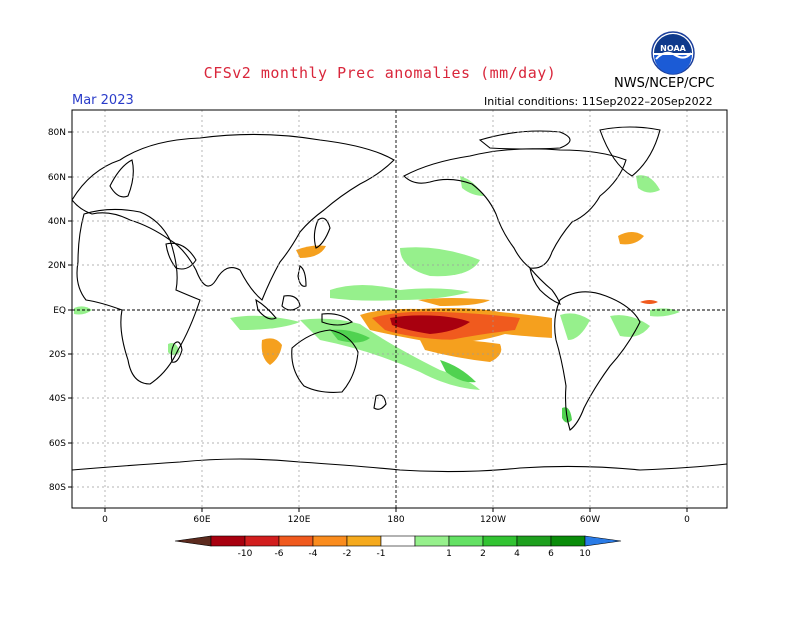  I want to click on latitude-labels: 80N 60N 40N 20N EQ 20S 40S 60S 80S, so click(57, 310).